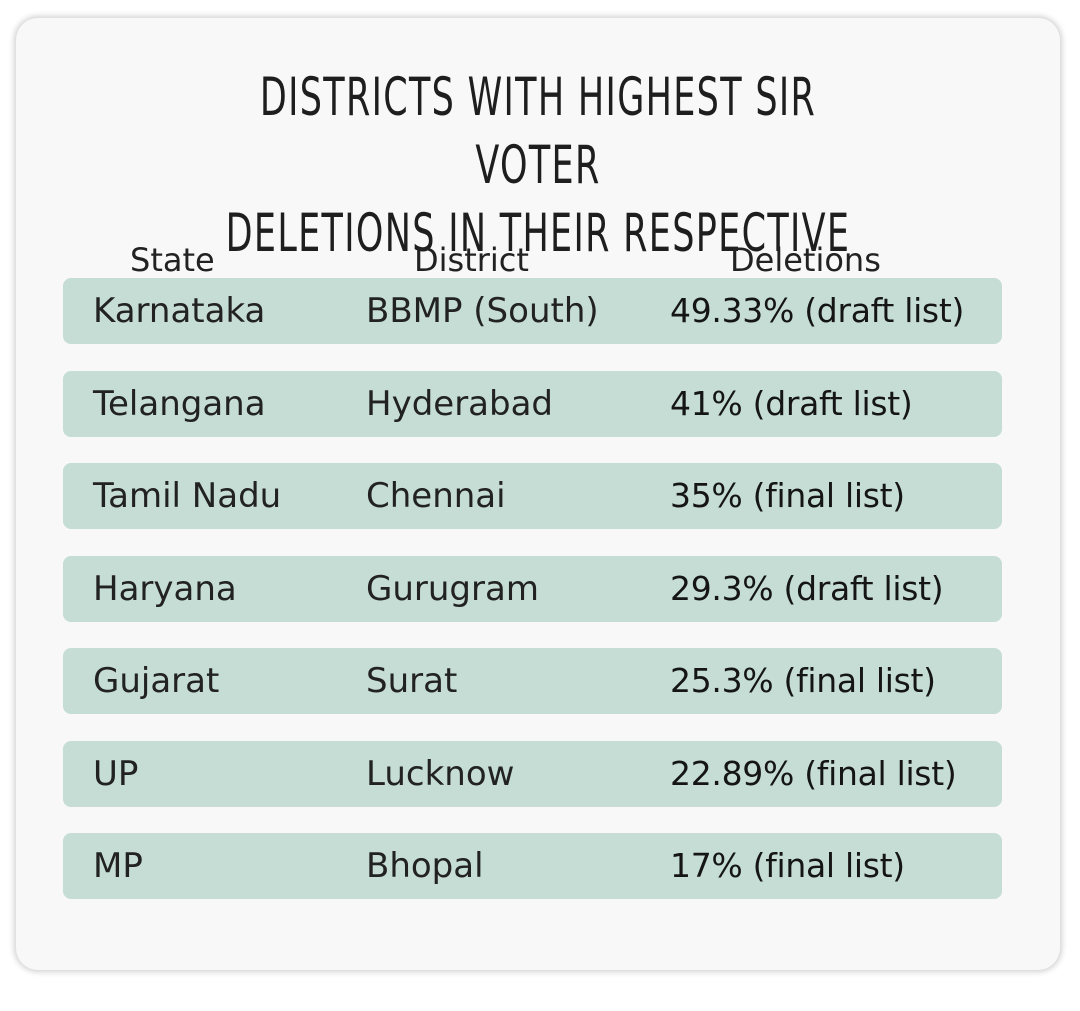 This screenshot has height=1011, width=1080. What do you see at coordinates (471, 260) in the screenshot?
I see `column-header-district: District` at bounding box center [471, 260].